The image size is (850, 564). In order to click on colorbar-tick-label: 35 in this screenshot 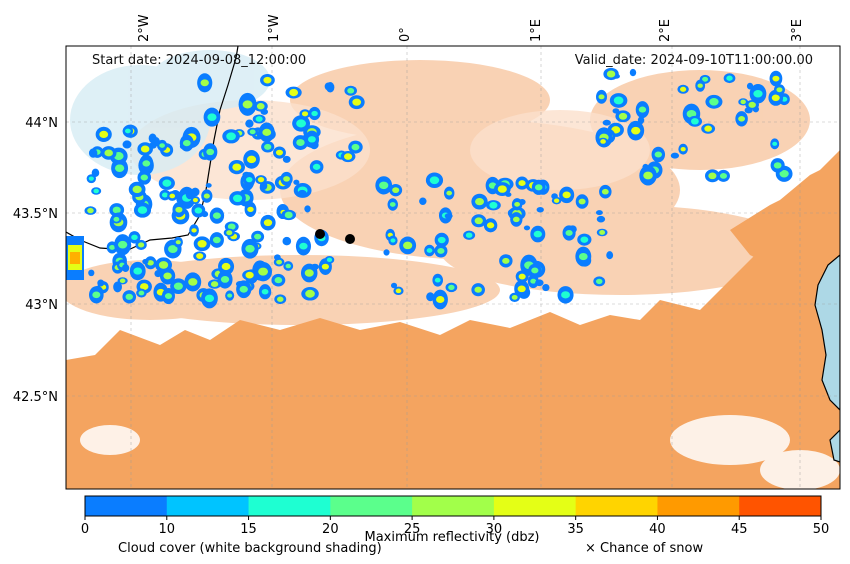, I will do `click(575, 529)`.